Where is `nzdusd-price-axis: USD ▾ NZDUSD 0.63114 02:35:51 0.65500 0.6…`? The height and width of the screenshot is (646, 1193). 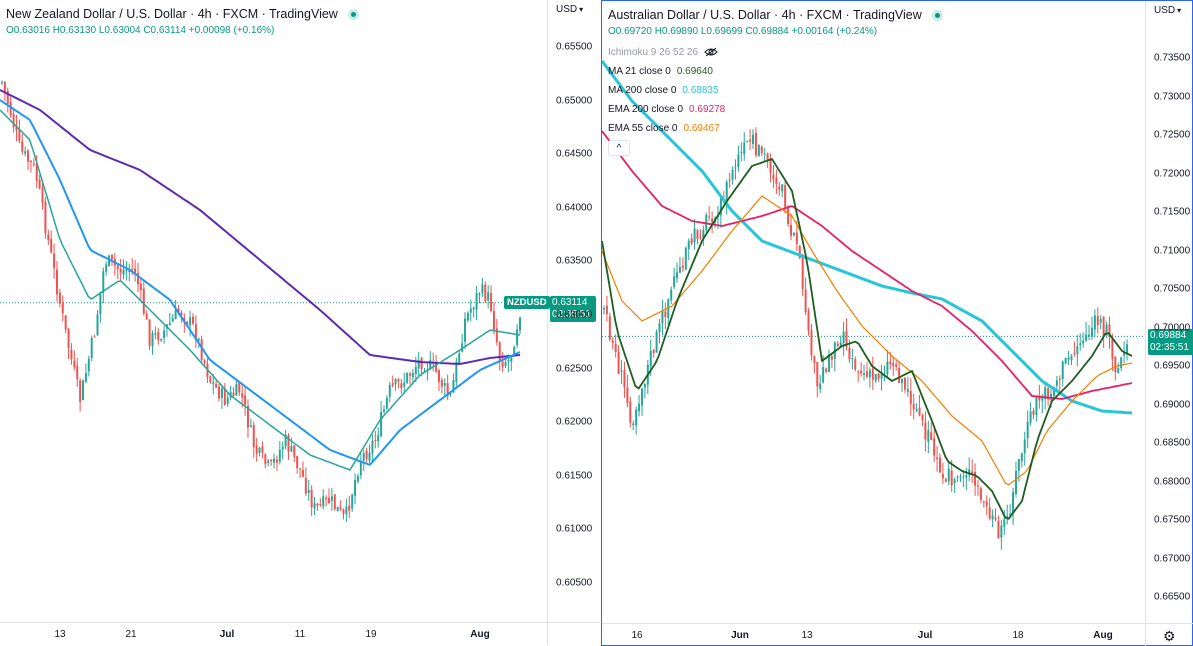 nzdusd-price-axis: USD ▾ NZDUSD 0.63114 02:35:51 0.65500 0.6… is located at coordinates (552, 311).